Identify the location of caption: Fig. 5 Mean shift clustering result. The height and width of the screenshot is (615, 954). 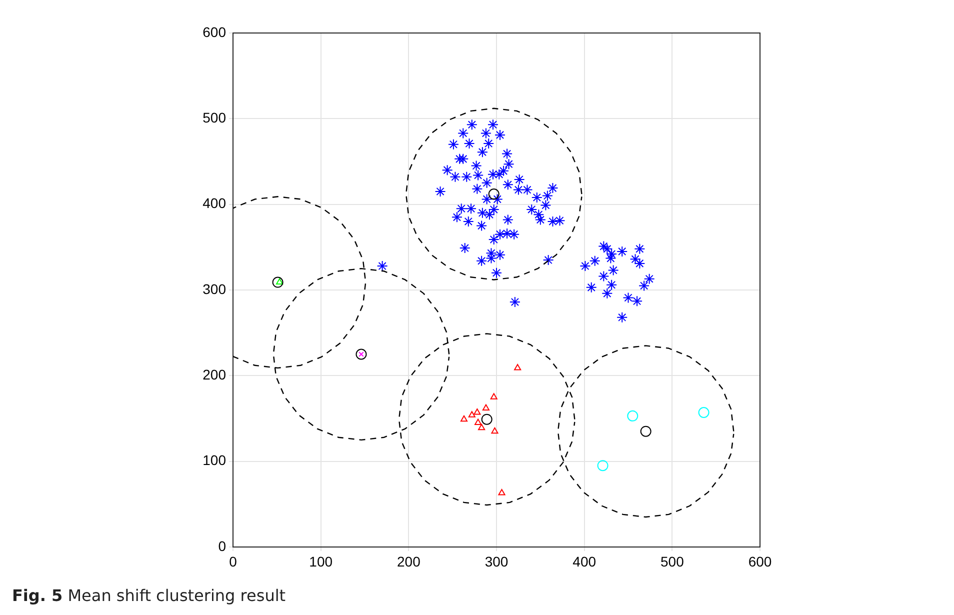
(149, 595).